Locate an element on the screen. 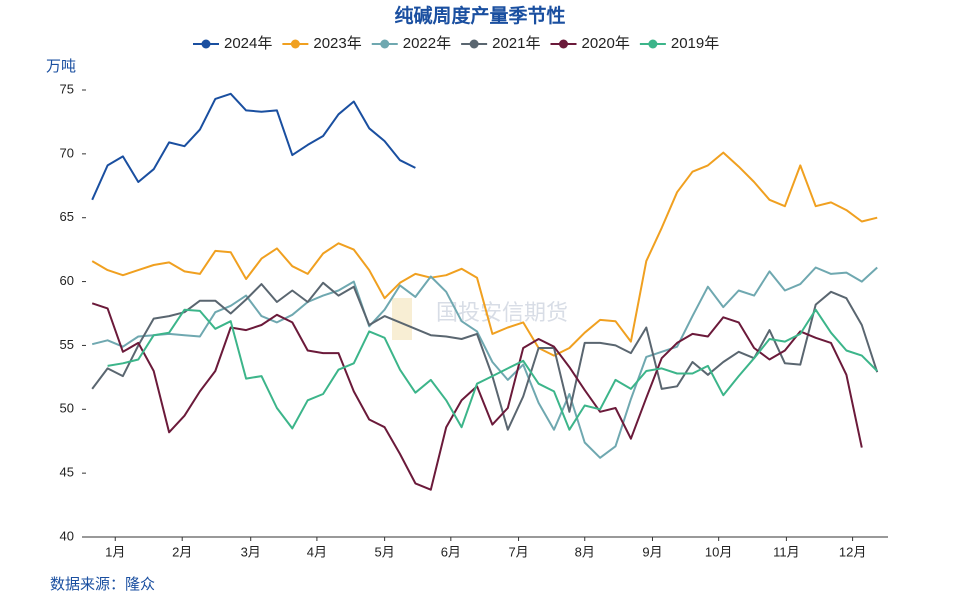 The width and height of the screenshot is (960, 600). legend-label: 2024年 is located at coordinates (248, 43).